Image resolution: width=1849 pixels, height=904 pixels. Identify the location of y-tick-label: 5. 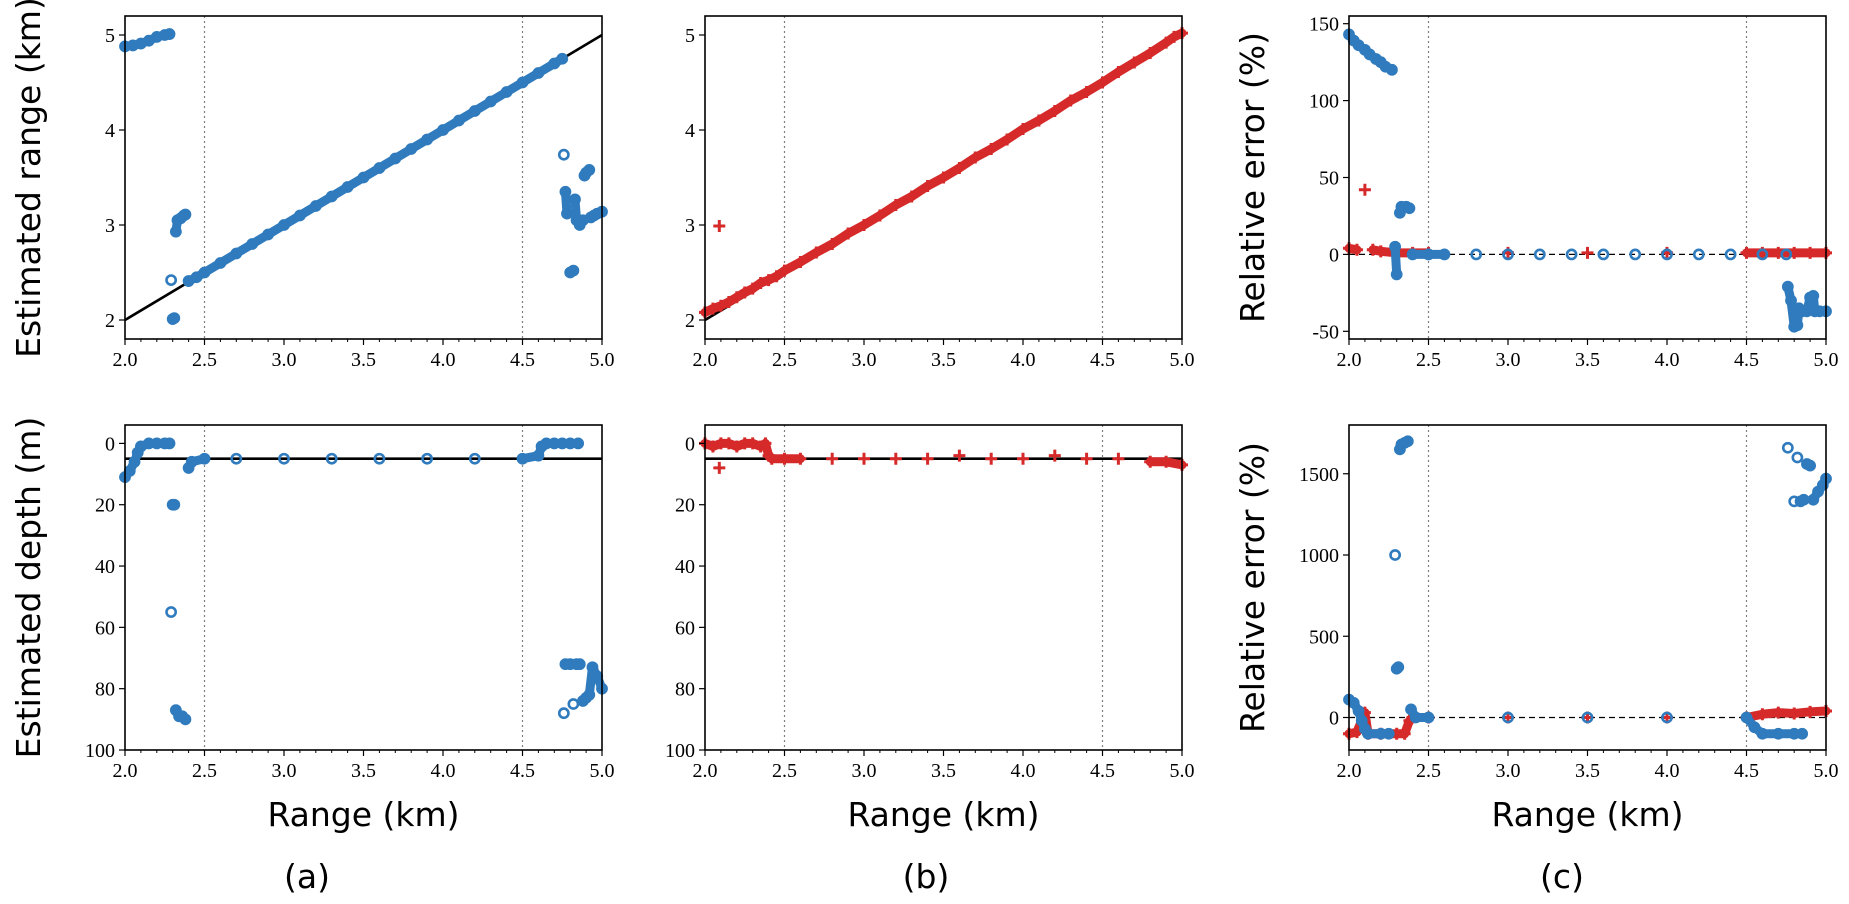
(690, 36).